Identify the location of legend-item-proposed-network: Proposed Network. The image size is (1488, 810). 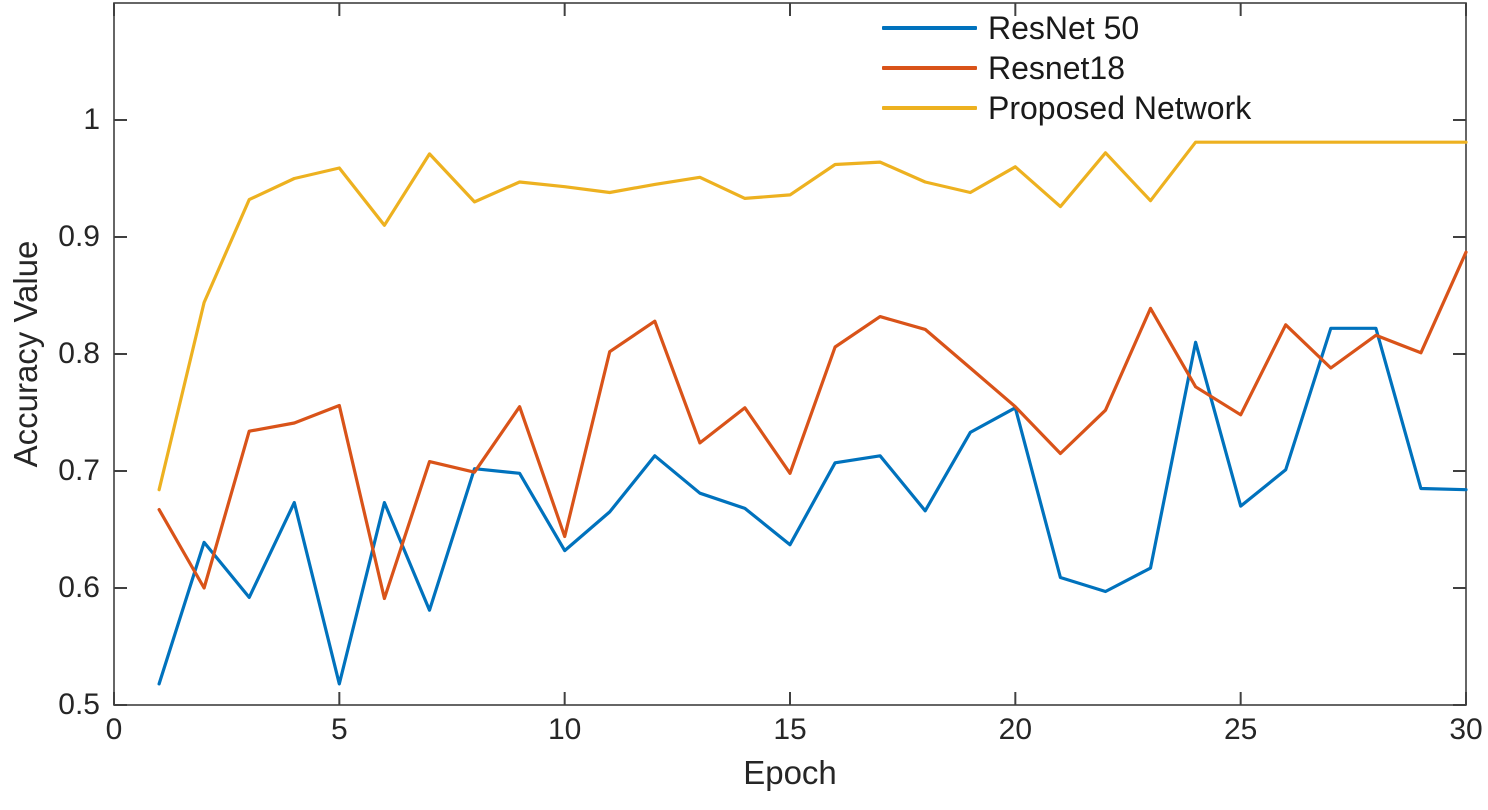
(1066, 108).